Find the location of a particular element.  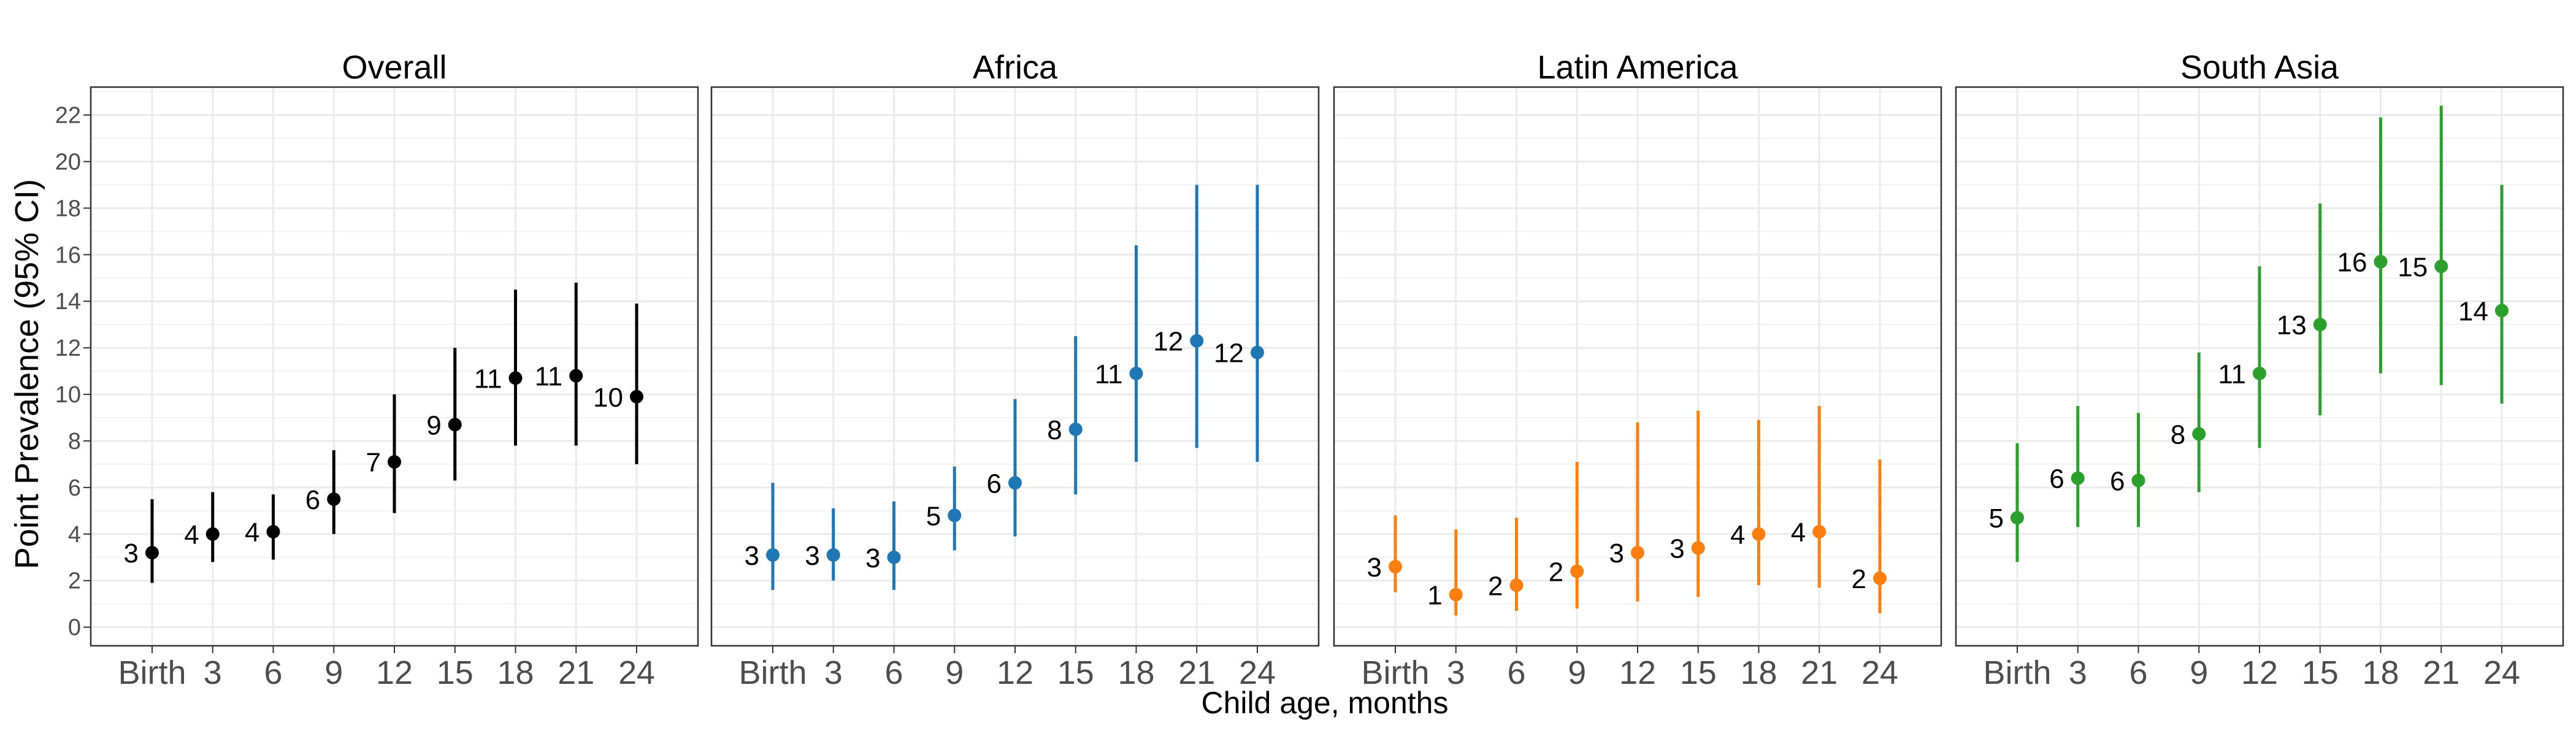

y-tick-label: 18 is located at coordinates (68, 209).